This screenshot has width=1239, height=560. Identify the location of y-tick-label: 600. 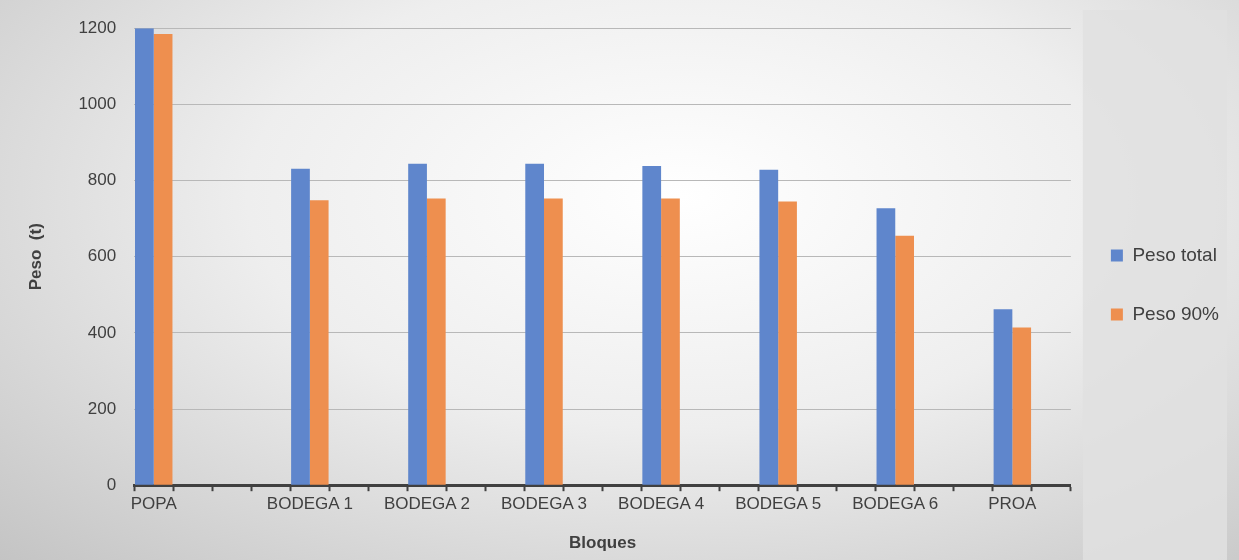
(102, 256).